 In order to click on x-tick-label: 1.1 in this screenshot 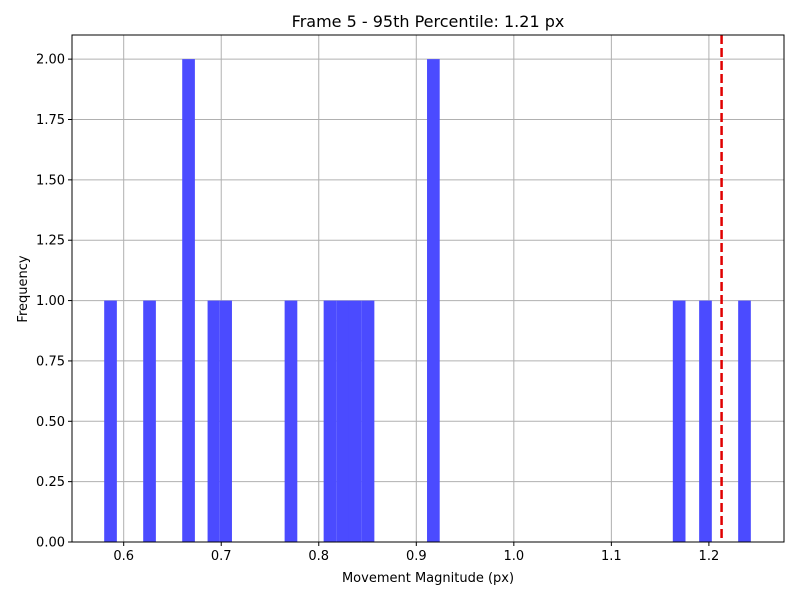, I will do `click(611, 556)`.